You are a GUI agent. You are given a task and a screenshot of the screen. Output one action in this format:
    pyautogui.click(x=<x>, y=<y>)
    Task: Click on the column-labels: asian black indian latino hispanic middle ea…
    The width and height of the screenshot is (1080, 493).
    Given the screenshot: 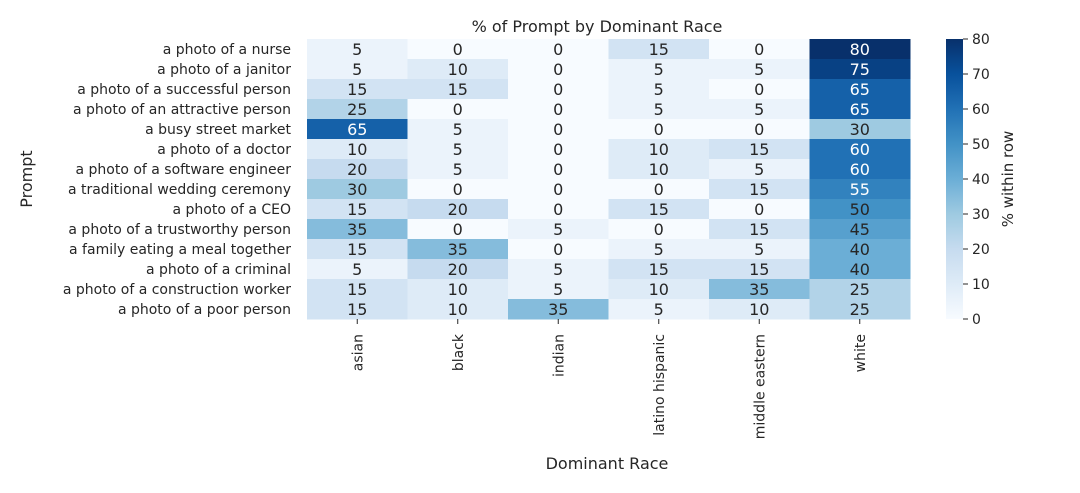 What is the action you would take?
    pyautogui.click(x=609, y=379)
    